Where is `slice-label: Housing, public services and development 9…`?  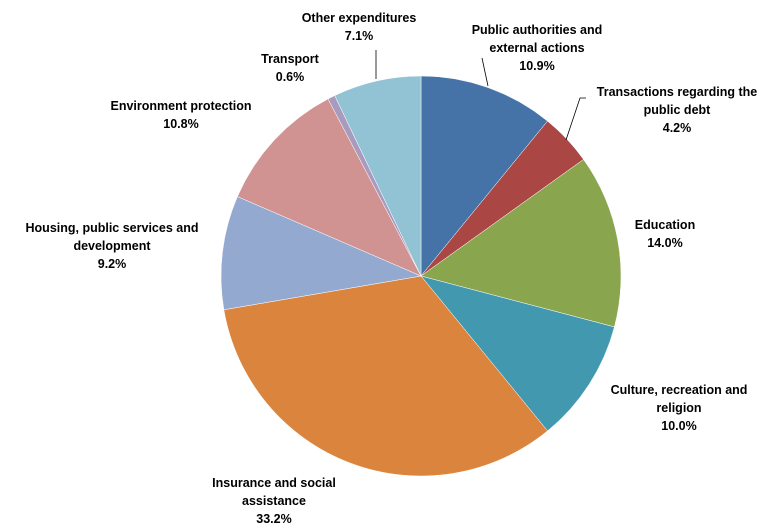
slice-label: Housing, public services and development 9… is located at coordinates (112, 246).